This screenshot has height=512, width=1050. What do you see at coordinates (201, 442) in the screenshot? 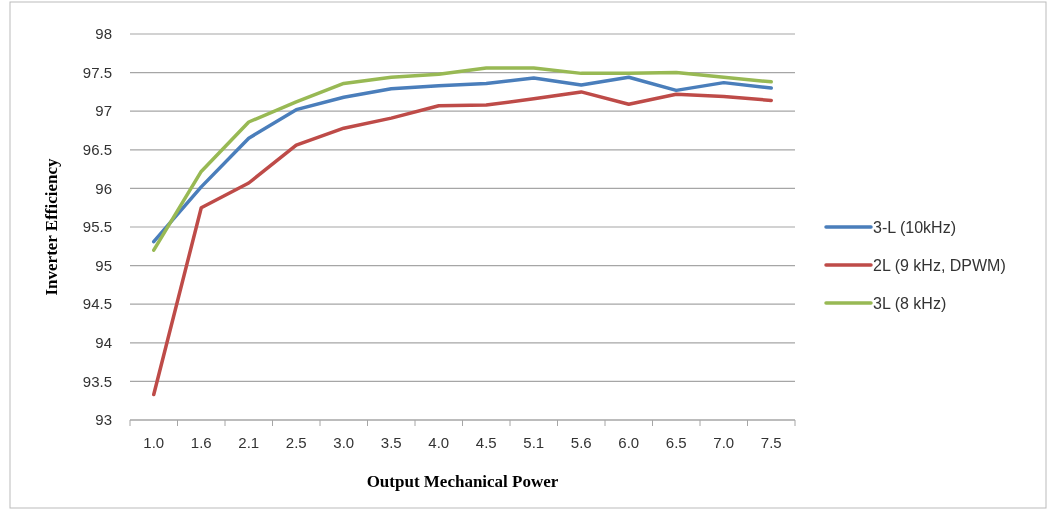
I see `x-tick-label: 1.6` at bounding box center [201, 442].